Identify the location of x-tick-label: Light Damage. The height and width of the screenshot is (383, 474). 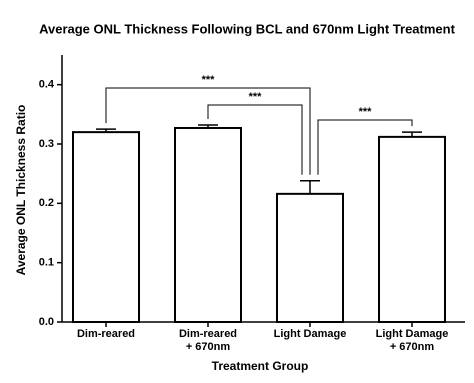
(310, 334).